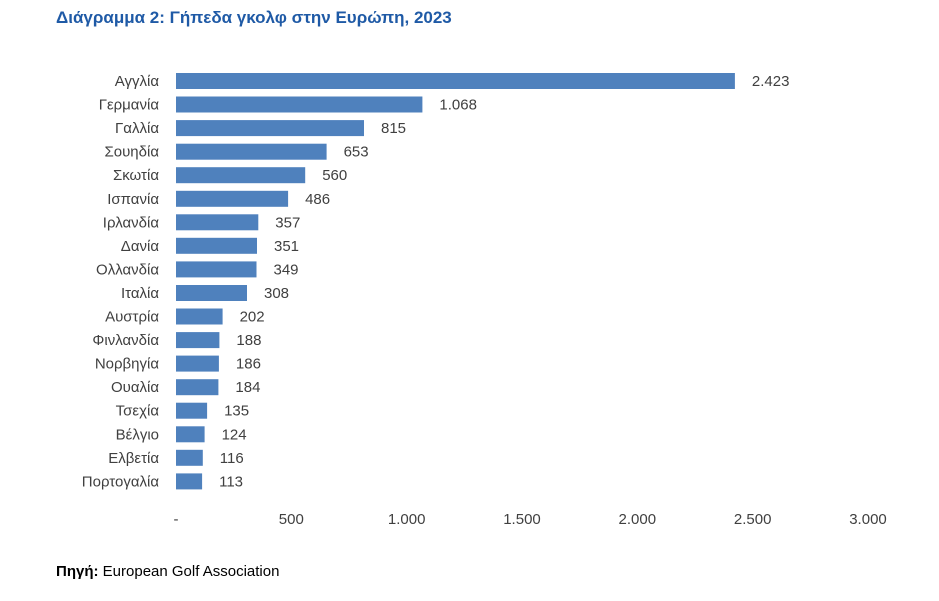 This screenshot has width=939, height=601. Describe the element at coordinates (276, 293) in the screenshot. I see `value-label-9: 308` at that location.